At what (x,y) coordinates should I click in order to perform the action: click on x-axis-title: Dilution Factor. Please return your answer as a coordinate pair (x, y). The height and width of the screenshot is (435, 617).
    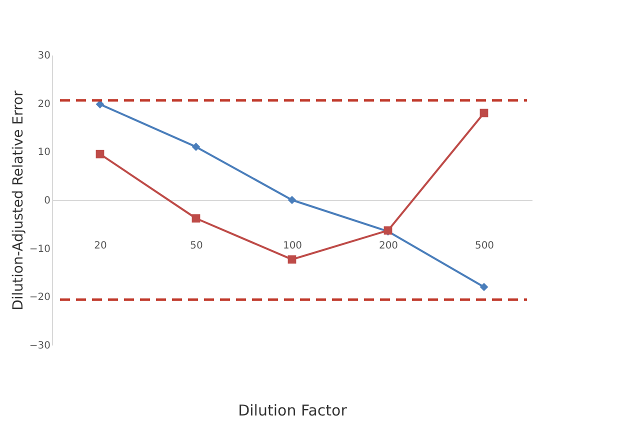
    Looking at the image, I should click on (293, 411).